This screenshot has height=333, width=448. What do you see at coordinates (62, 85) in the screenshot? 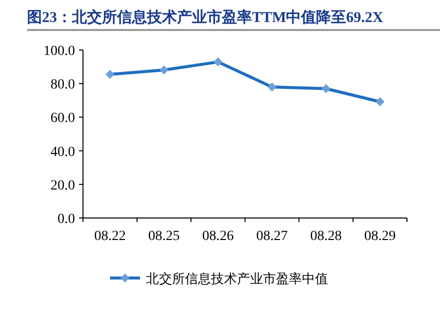
I see `y-tick-label: 80.0` at bounding box center [62, 85].